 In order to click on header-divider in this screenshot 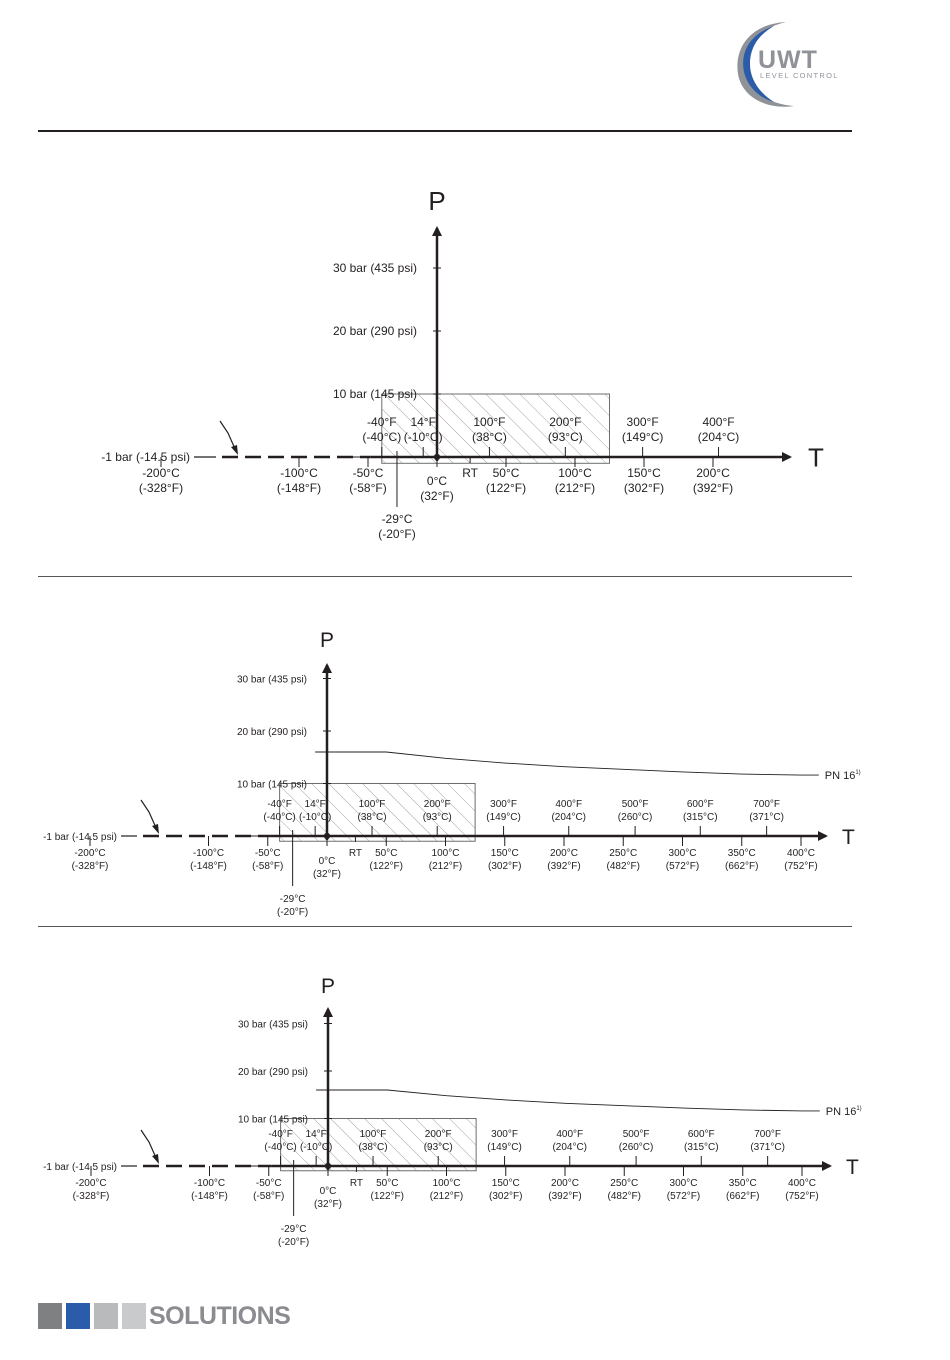, I will do `click(445, 131)`.